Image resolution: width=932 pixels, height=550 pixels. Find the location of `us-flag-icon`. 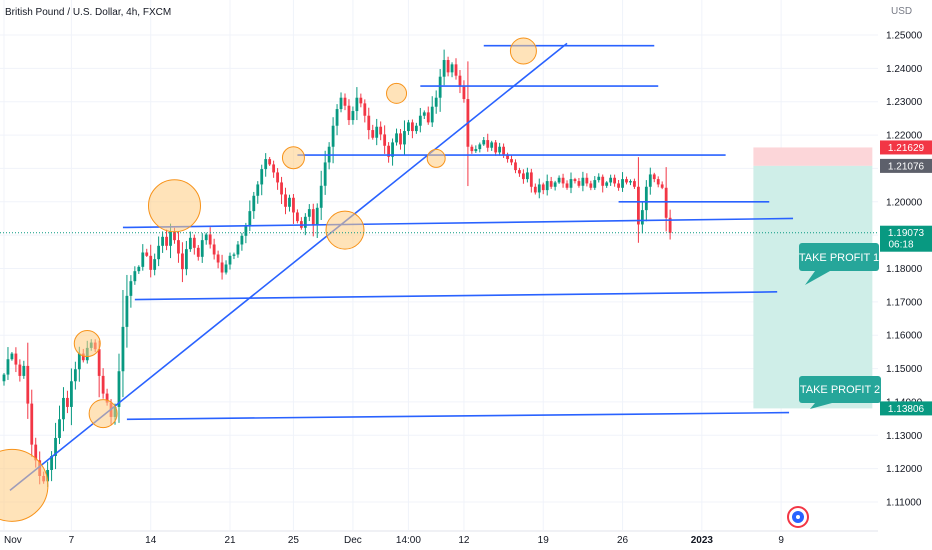

us-flag-icon is located at coordinates (798, 517).